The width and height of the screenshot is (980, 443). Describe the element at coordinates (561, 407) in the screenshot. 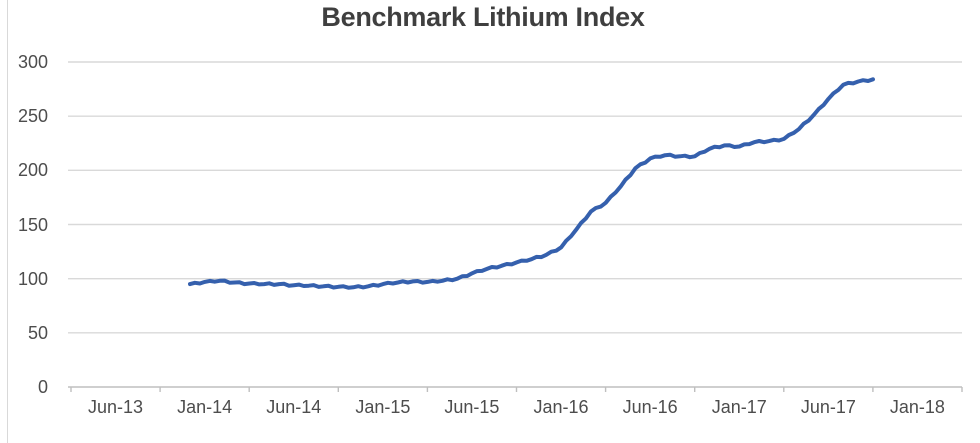

I see `x-axis-tick-label: Jan-16` at that location.